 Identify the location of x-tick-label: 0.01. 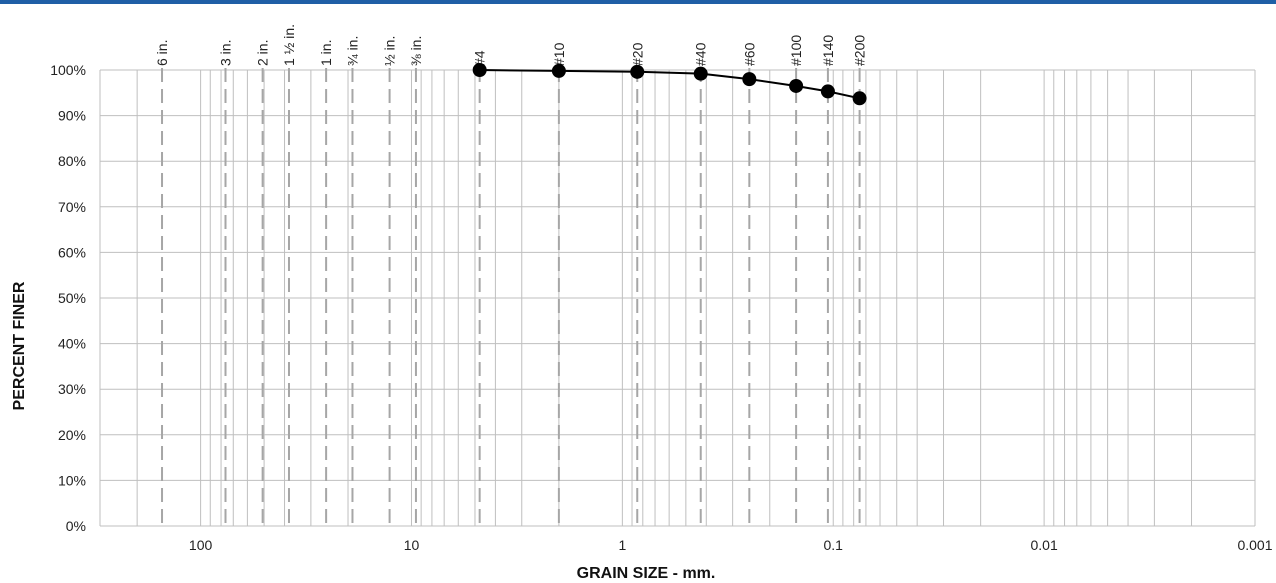
(1043, 545).